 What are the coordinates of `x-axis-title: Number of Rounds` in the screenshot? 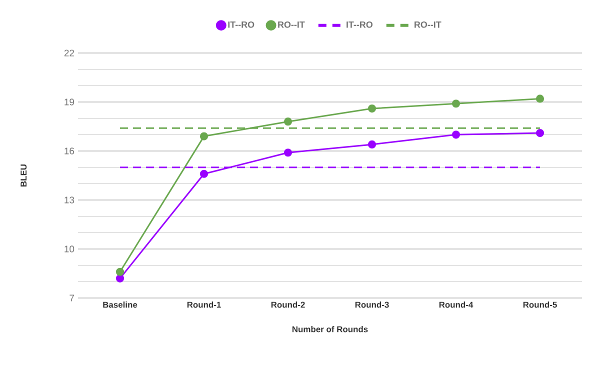 It's located at (330, 329).